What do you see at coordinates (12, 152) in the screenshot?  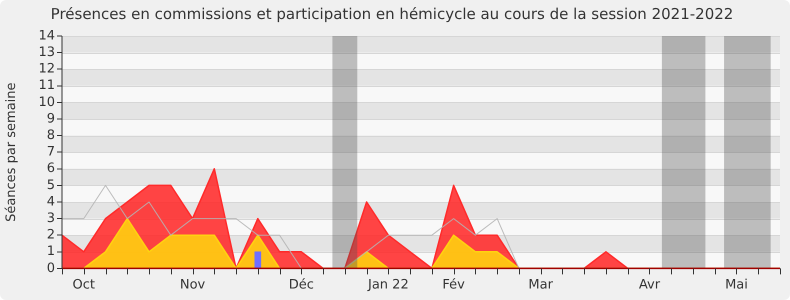 I see `y-axis-title: Séances par semaine` at bounding box center [12, 152].